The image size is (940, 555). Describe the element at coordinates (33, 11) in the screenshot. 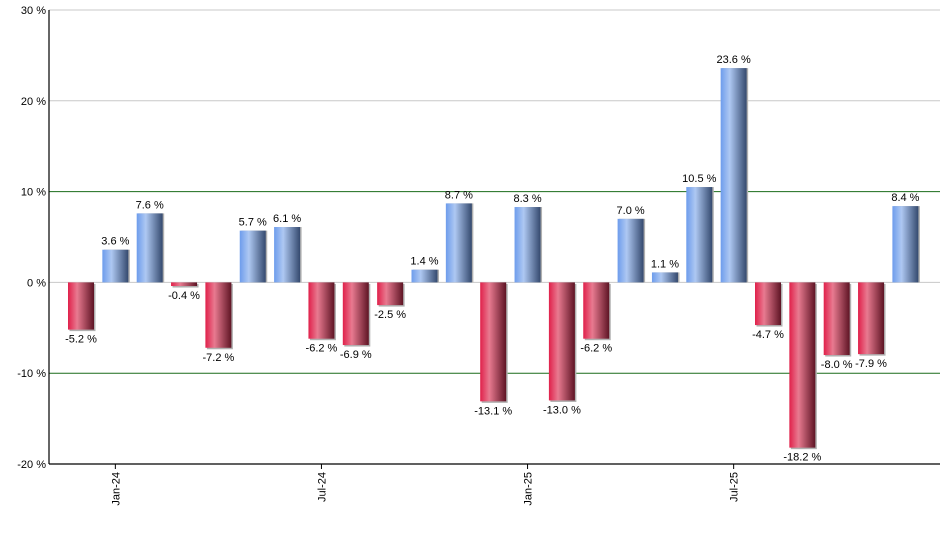

I see `y-tick-label: 30 %` at that location.